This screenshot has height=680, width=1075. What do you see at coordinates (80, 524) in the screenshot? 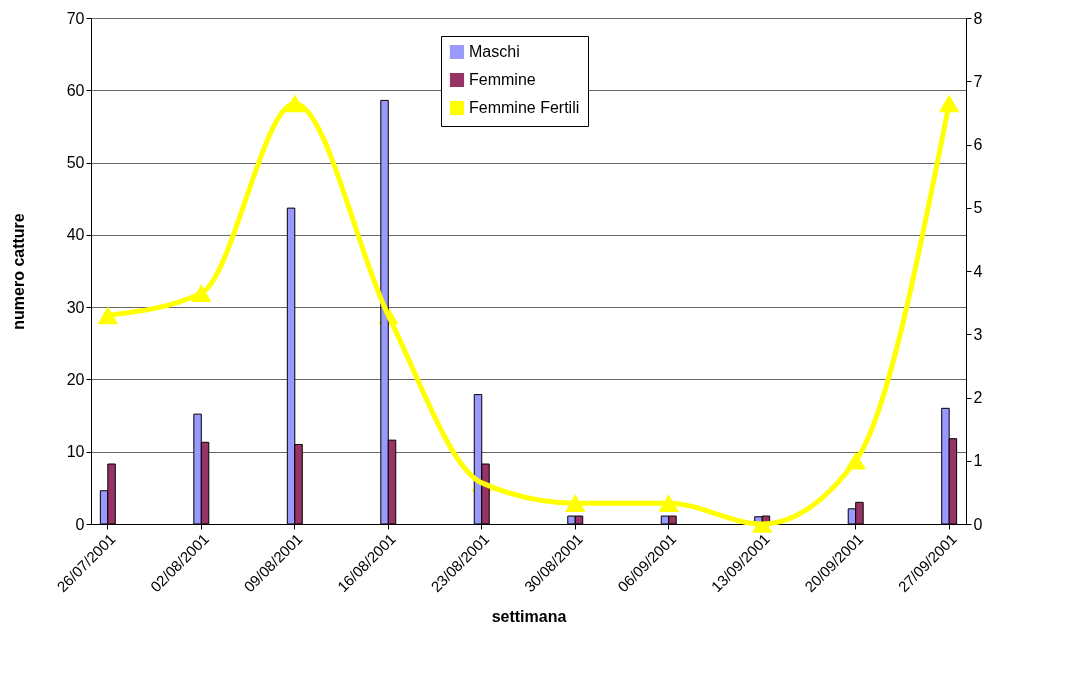
I see `y-tick-label: 0` at bounding box center [80, 524].